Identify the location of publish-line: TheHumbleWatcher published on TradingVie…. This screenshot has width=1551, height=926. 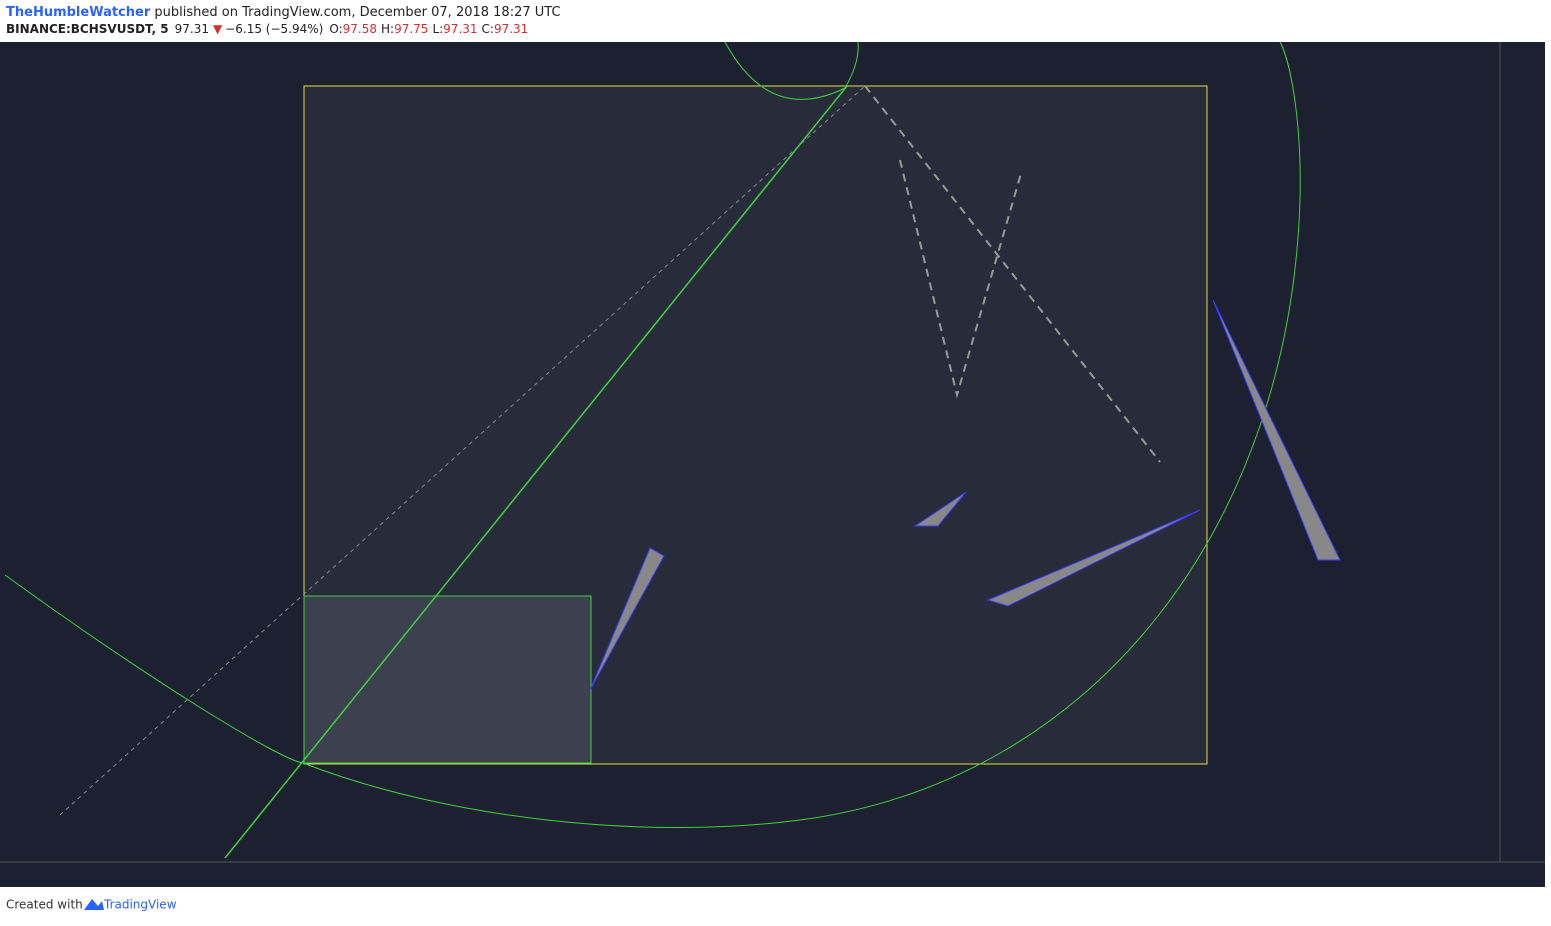
(283, 12).